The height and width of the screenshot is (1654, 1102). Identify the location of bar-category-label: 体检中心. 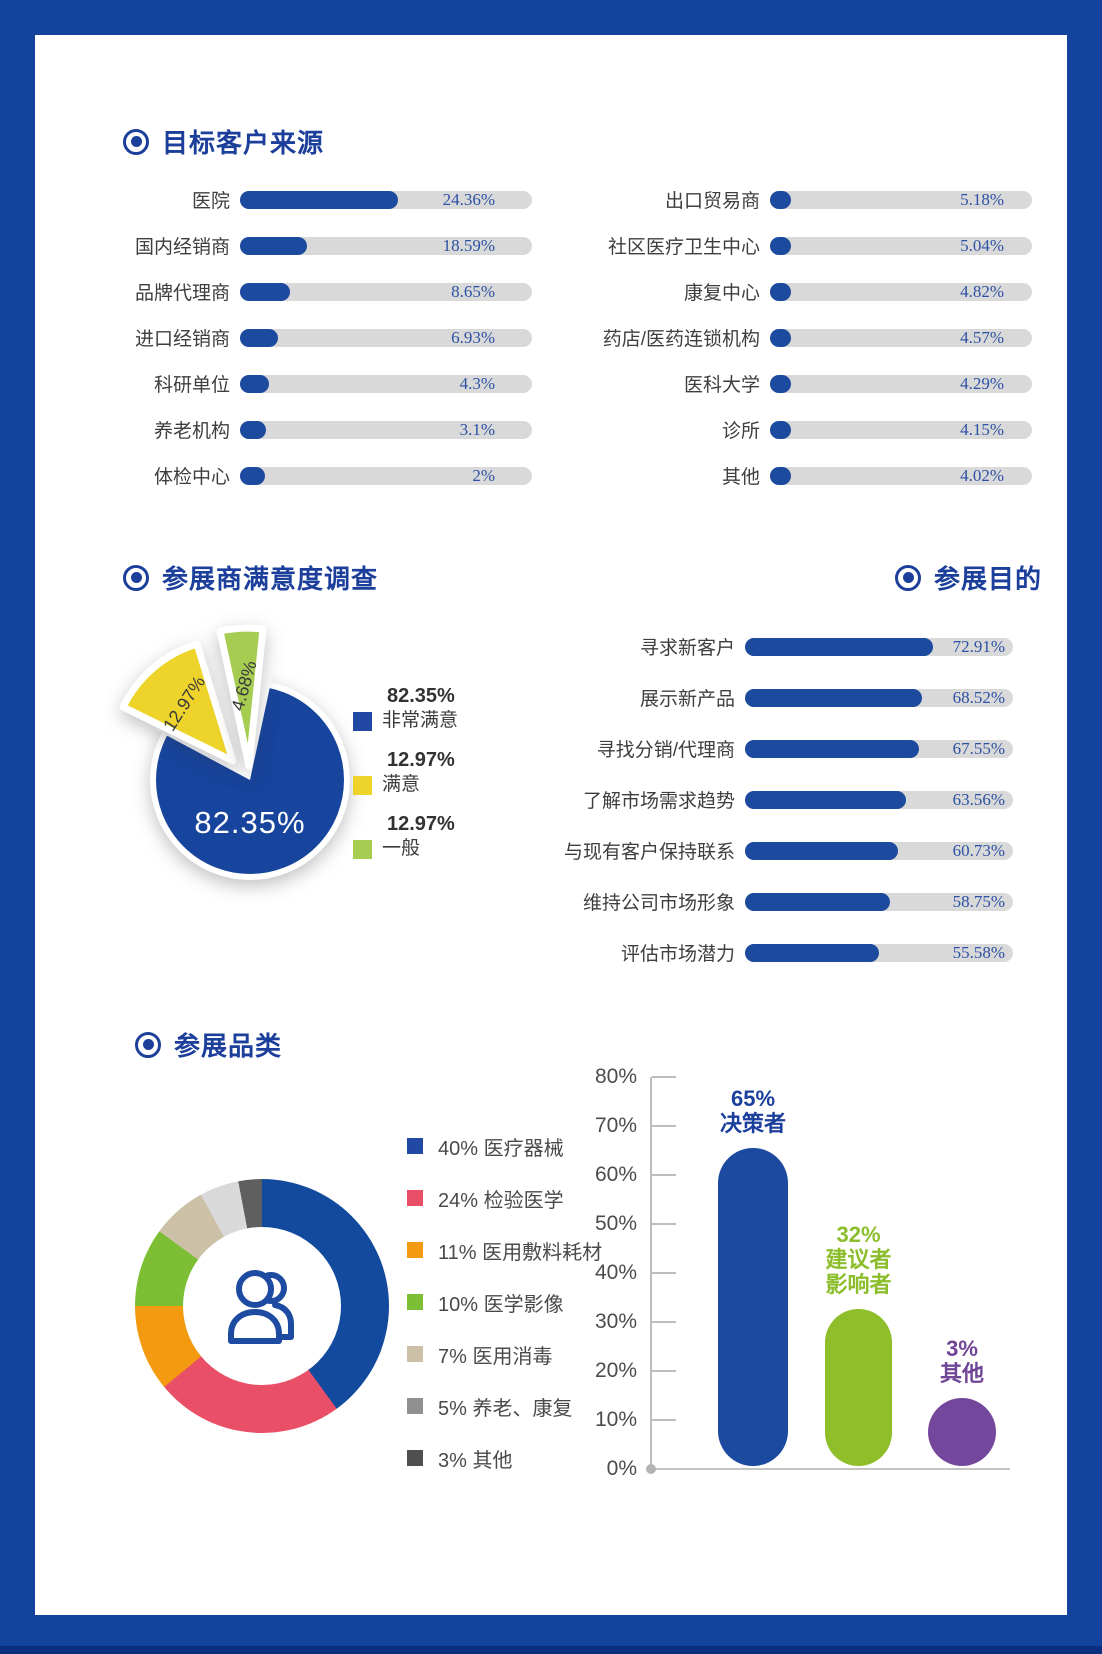
(191, 477).